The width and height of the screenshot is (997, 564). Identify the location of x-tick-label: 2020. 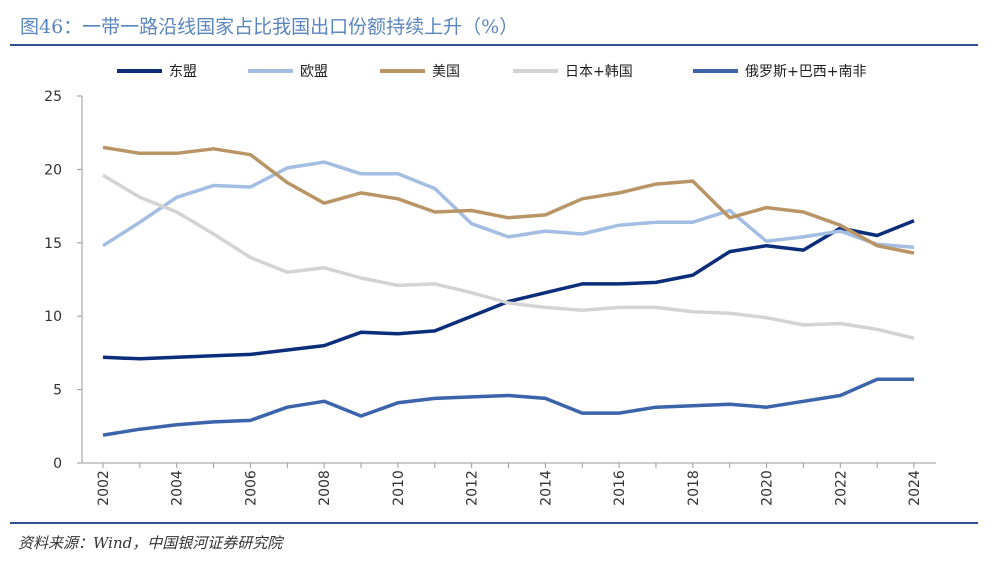
(768, 488).